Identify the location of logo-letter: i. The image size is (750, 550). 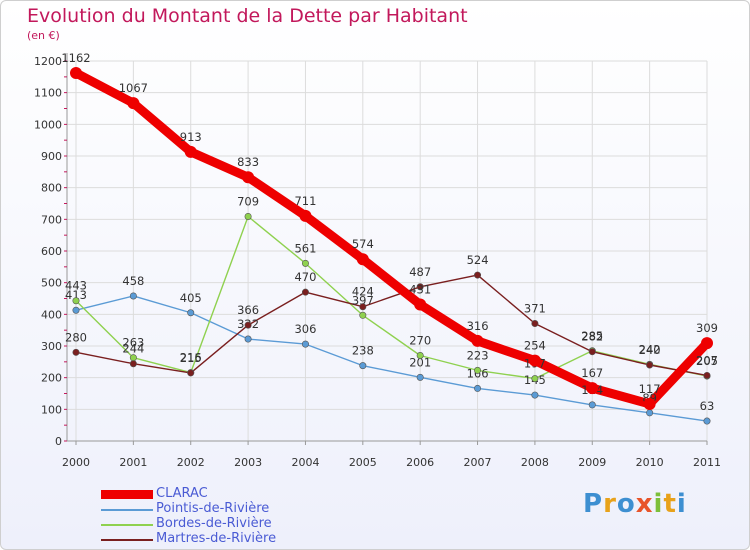
(658, 504).